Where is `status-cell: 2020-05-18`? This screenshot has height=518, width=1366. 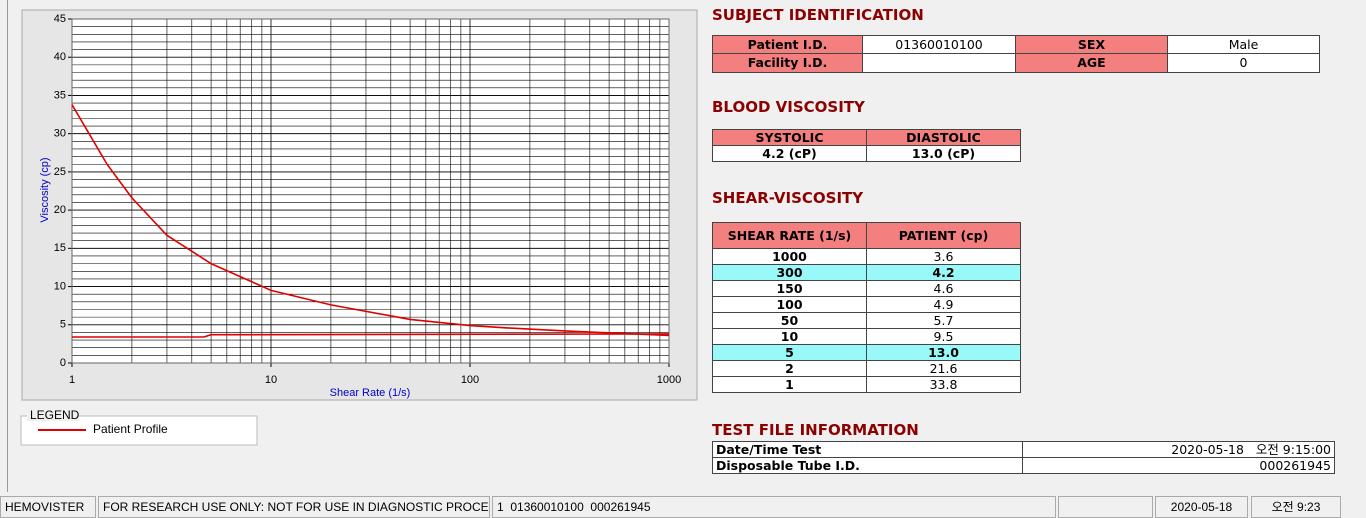
status-cell: 2020-05-18 is located at coordinates (1201, 507).